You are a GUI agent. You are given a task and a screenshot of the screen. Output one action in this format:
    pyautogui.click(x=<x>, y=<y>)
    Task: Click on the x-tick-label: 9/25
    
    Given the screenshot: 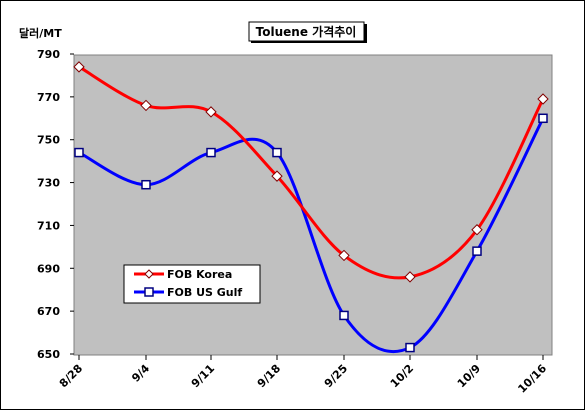 What is the action you would take?
    pyautogui.click(x=336, y=376)
    